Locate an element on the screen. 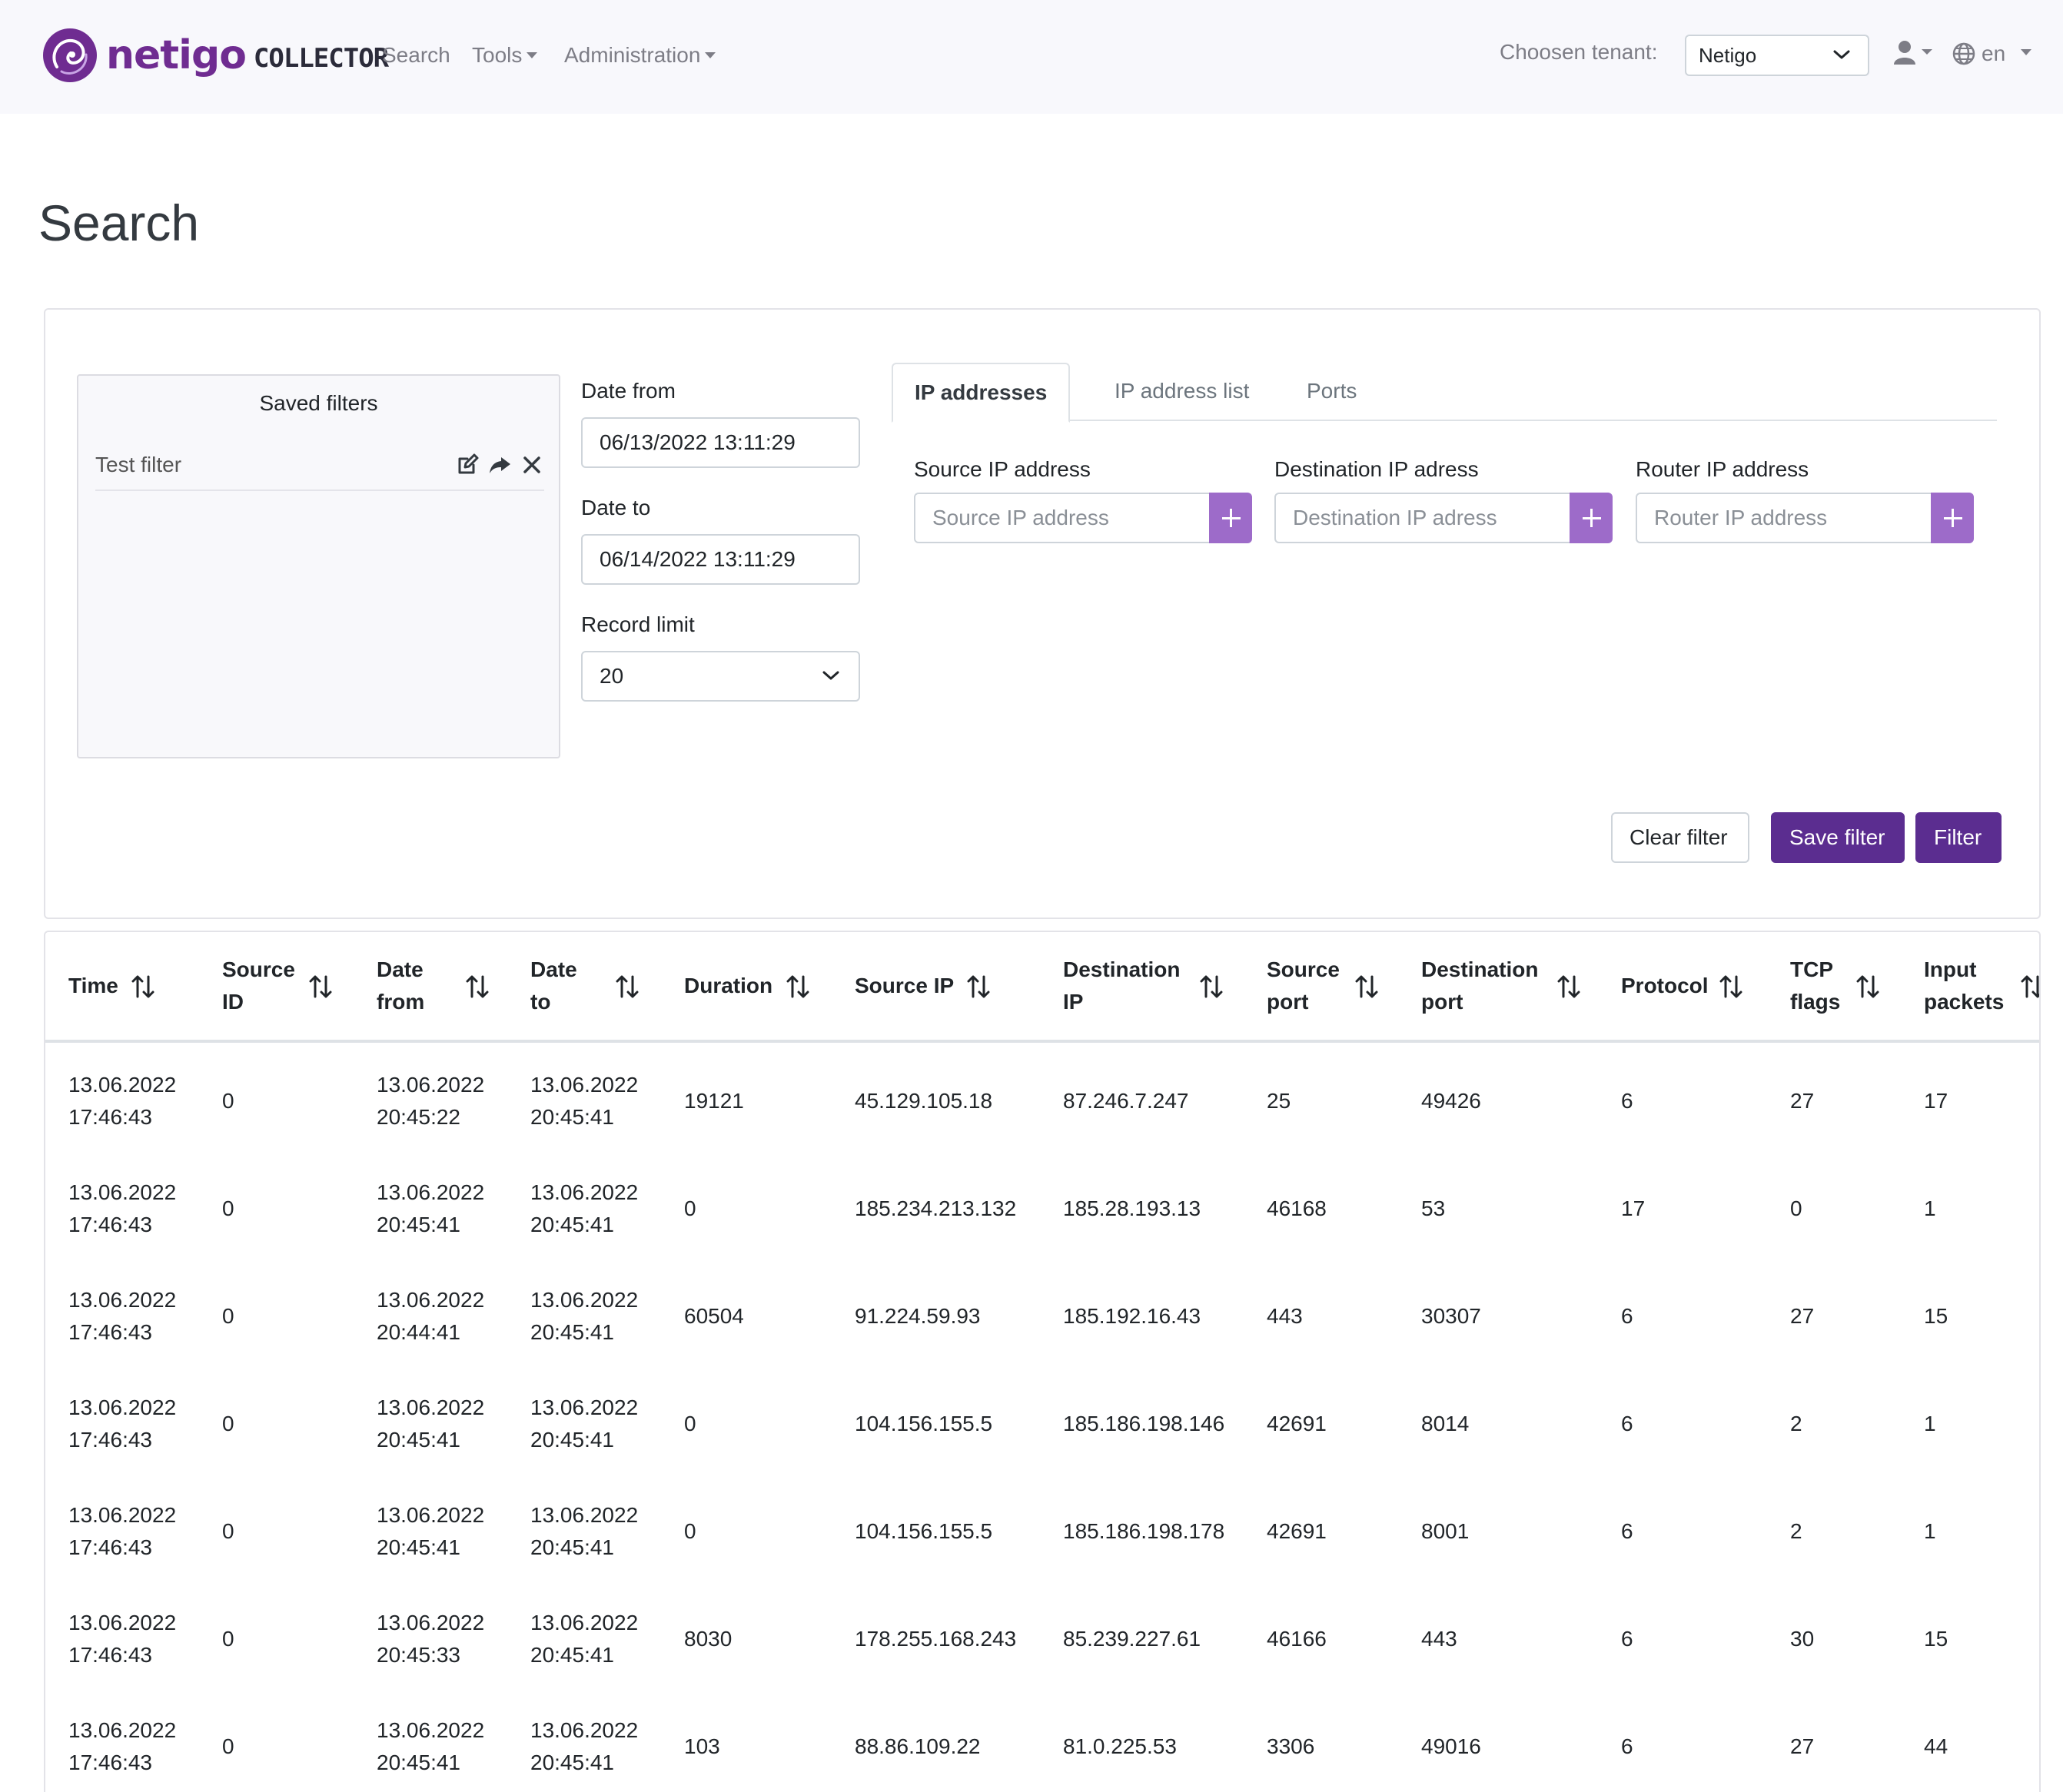  nav-search: Search is located at coordinates (416, 55).